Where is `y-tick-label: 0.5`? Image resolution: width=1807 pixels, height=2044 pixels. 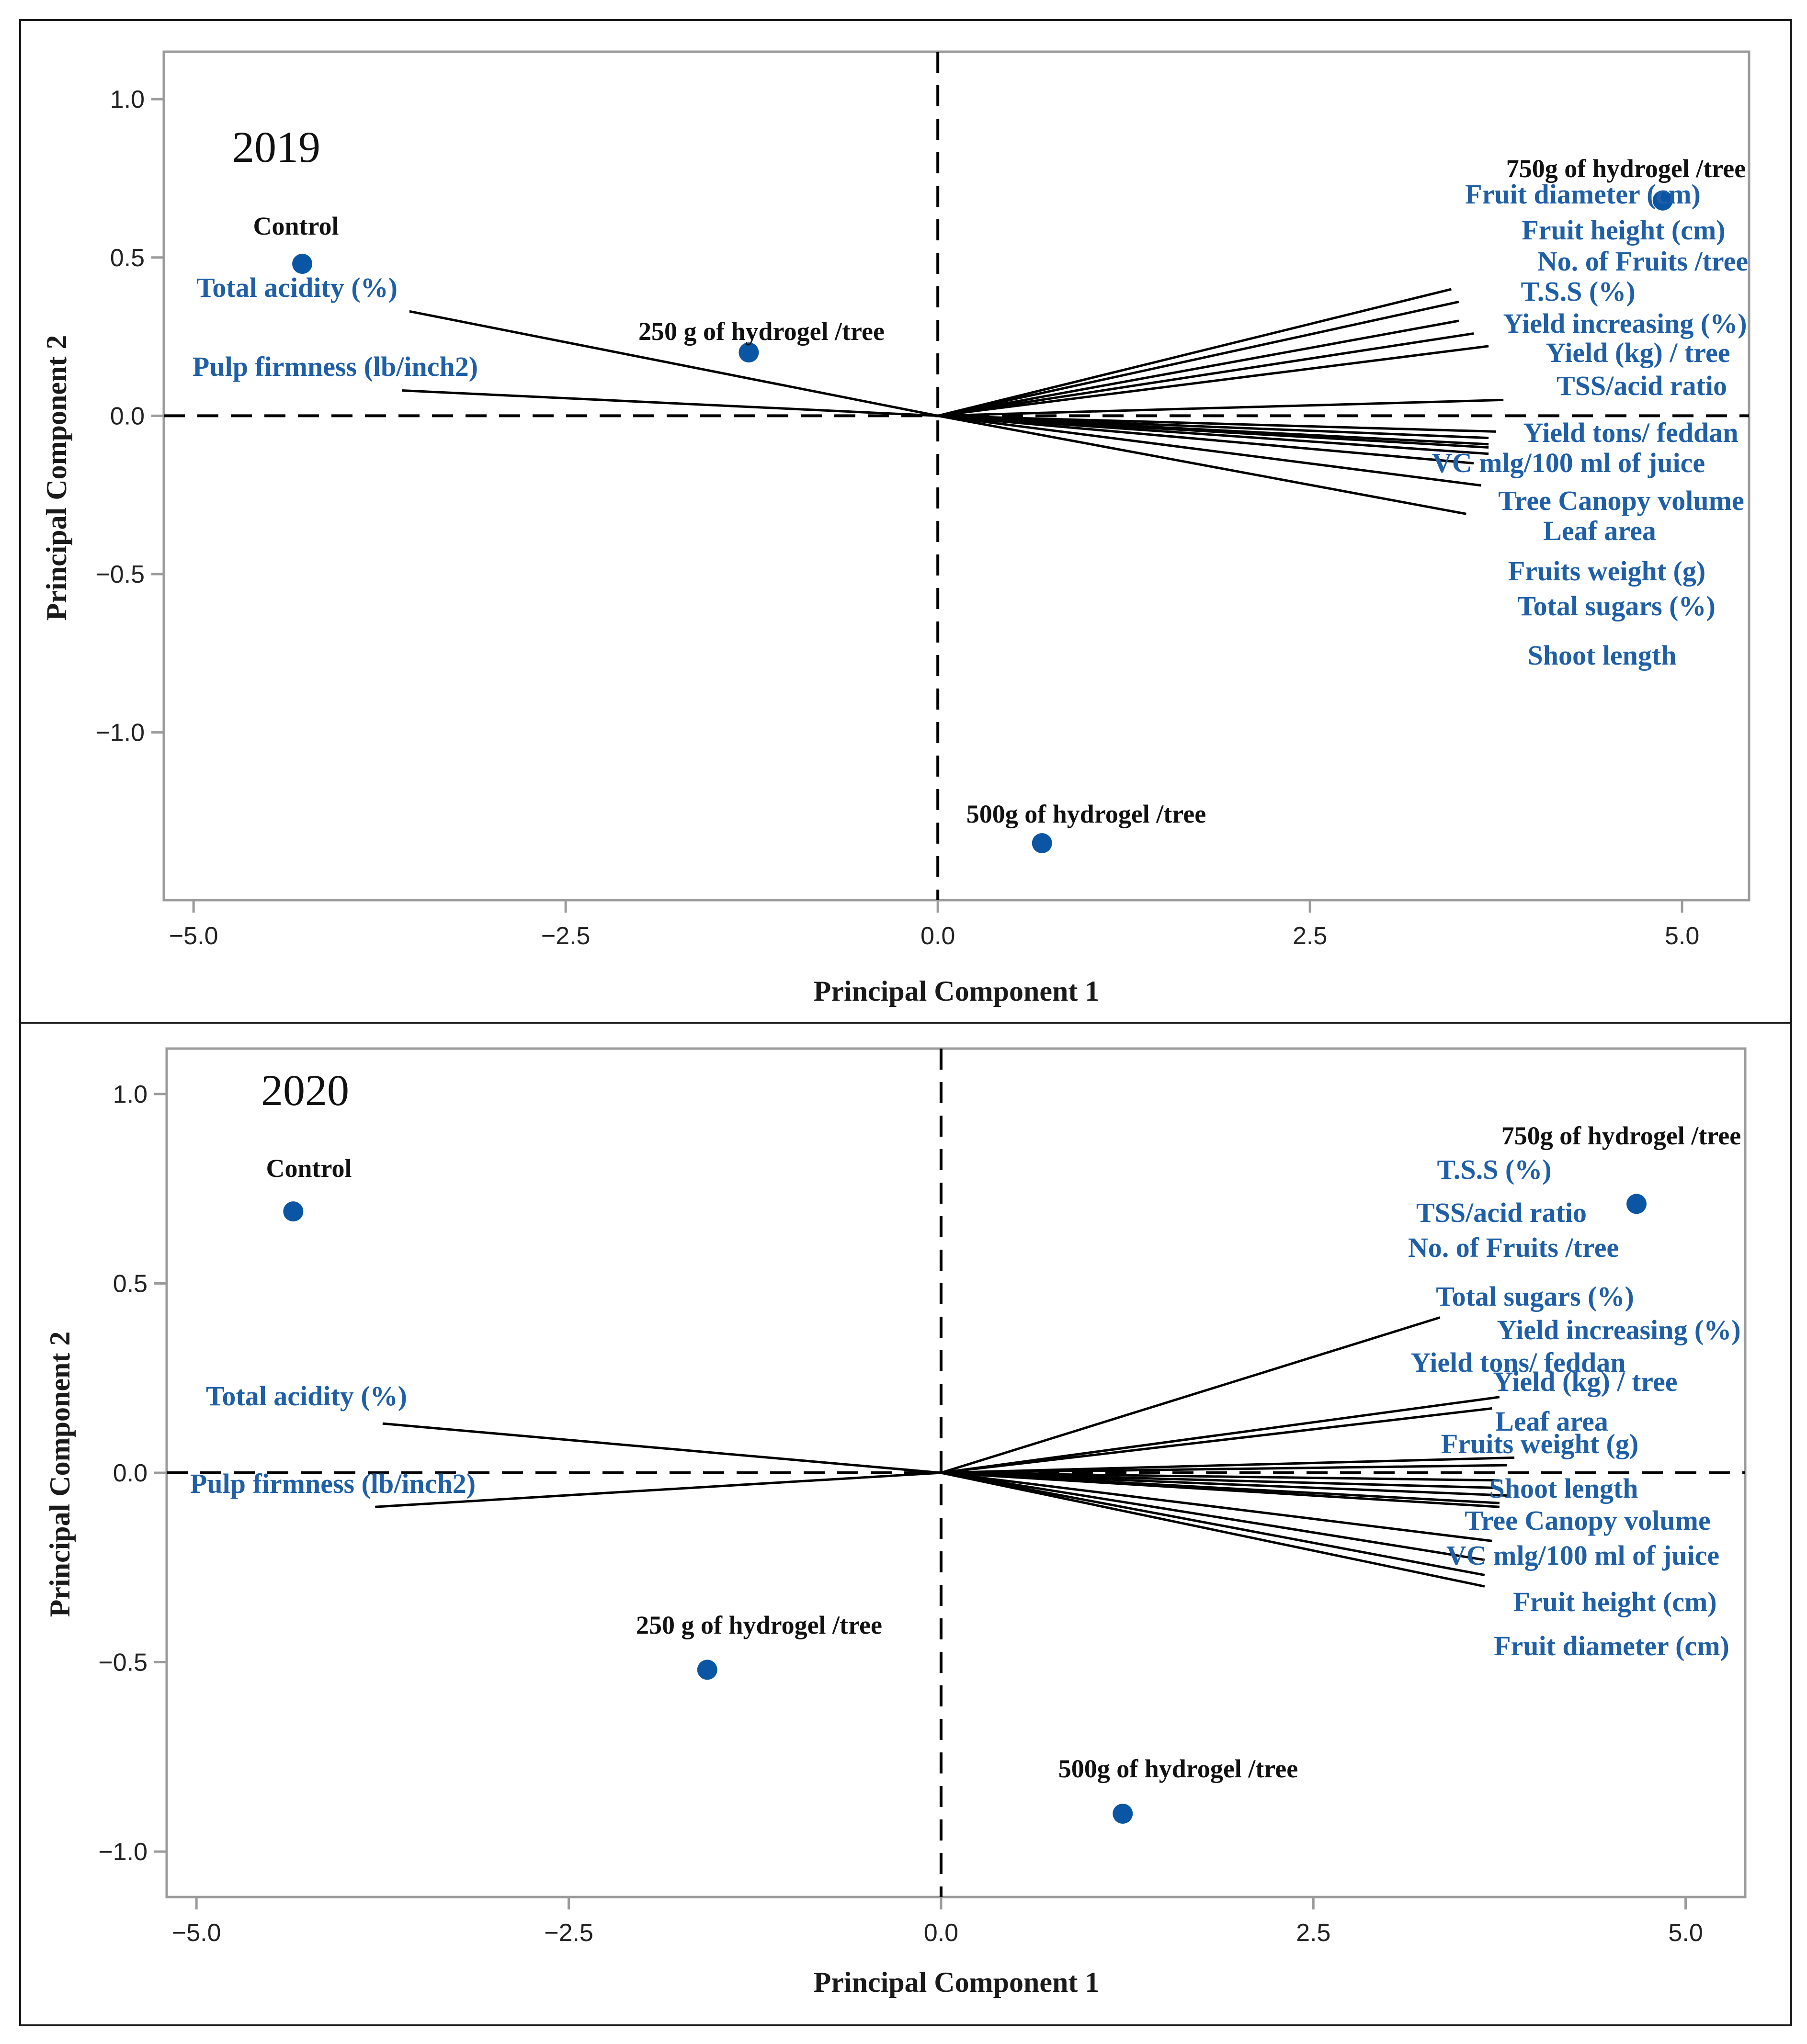
y-tick-label: 0.5 is located at coordinates (128, 258).